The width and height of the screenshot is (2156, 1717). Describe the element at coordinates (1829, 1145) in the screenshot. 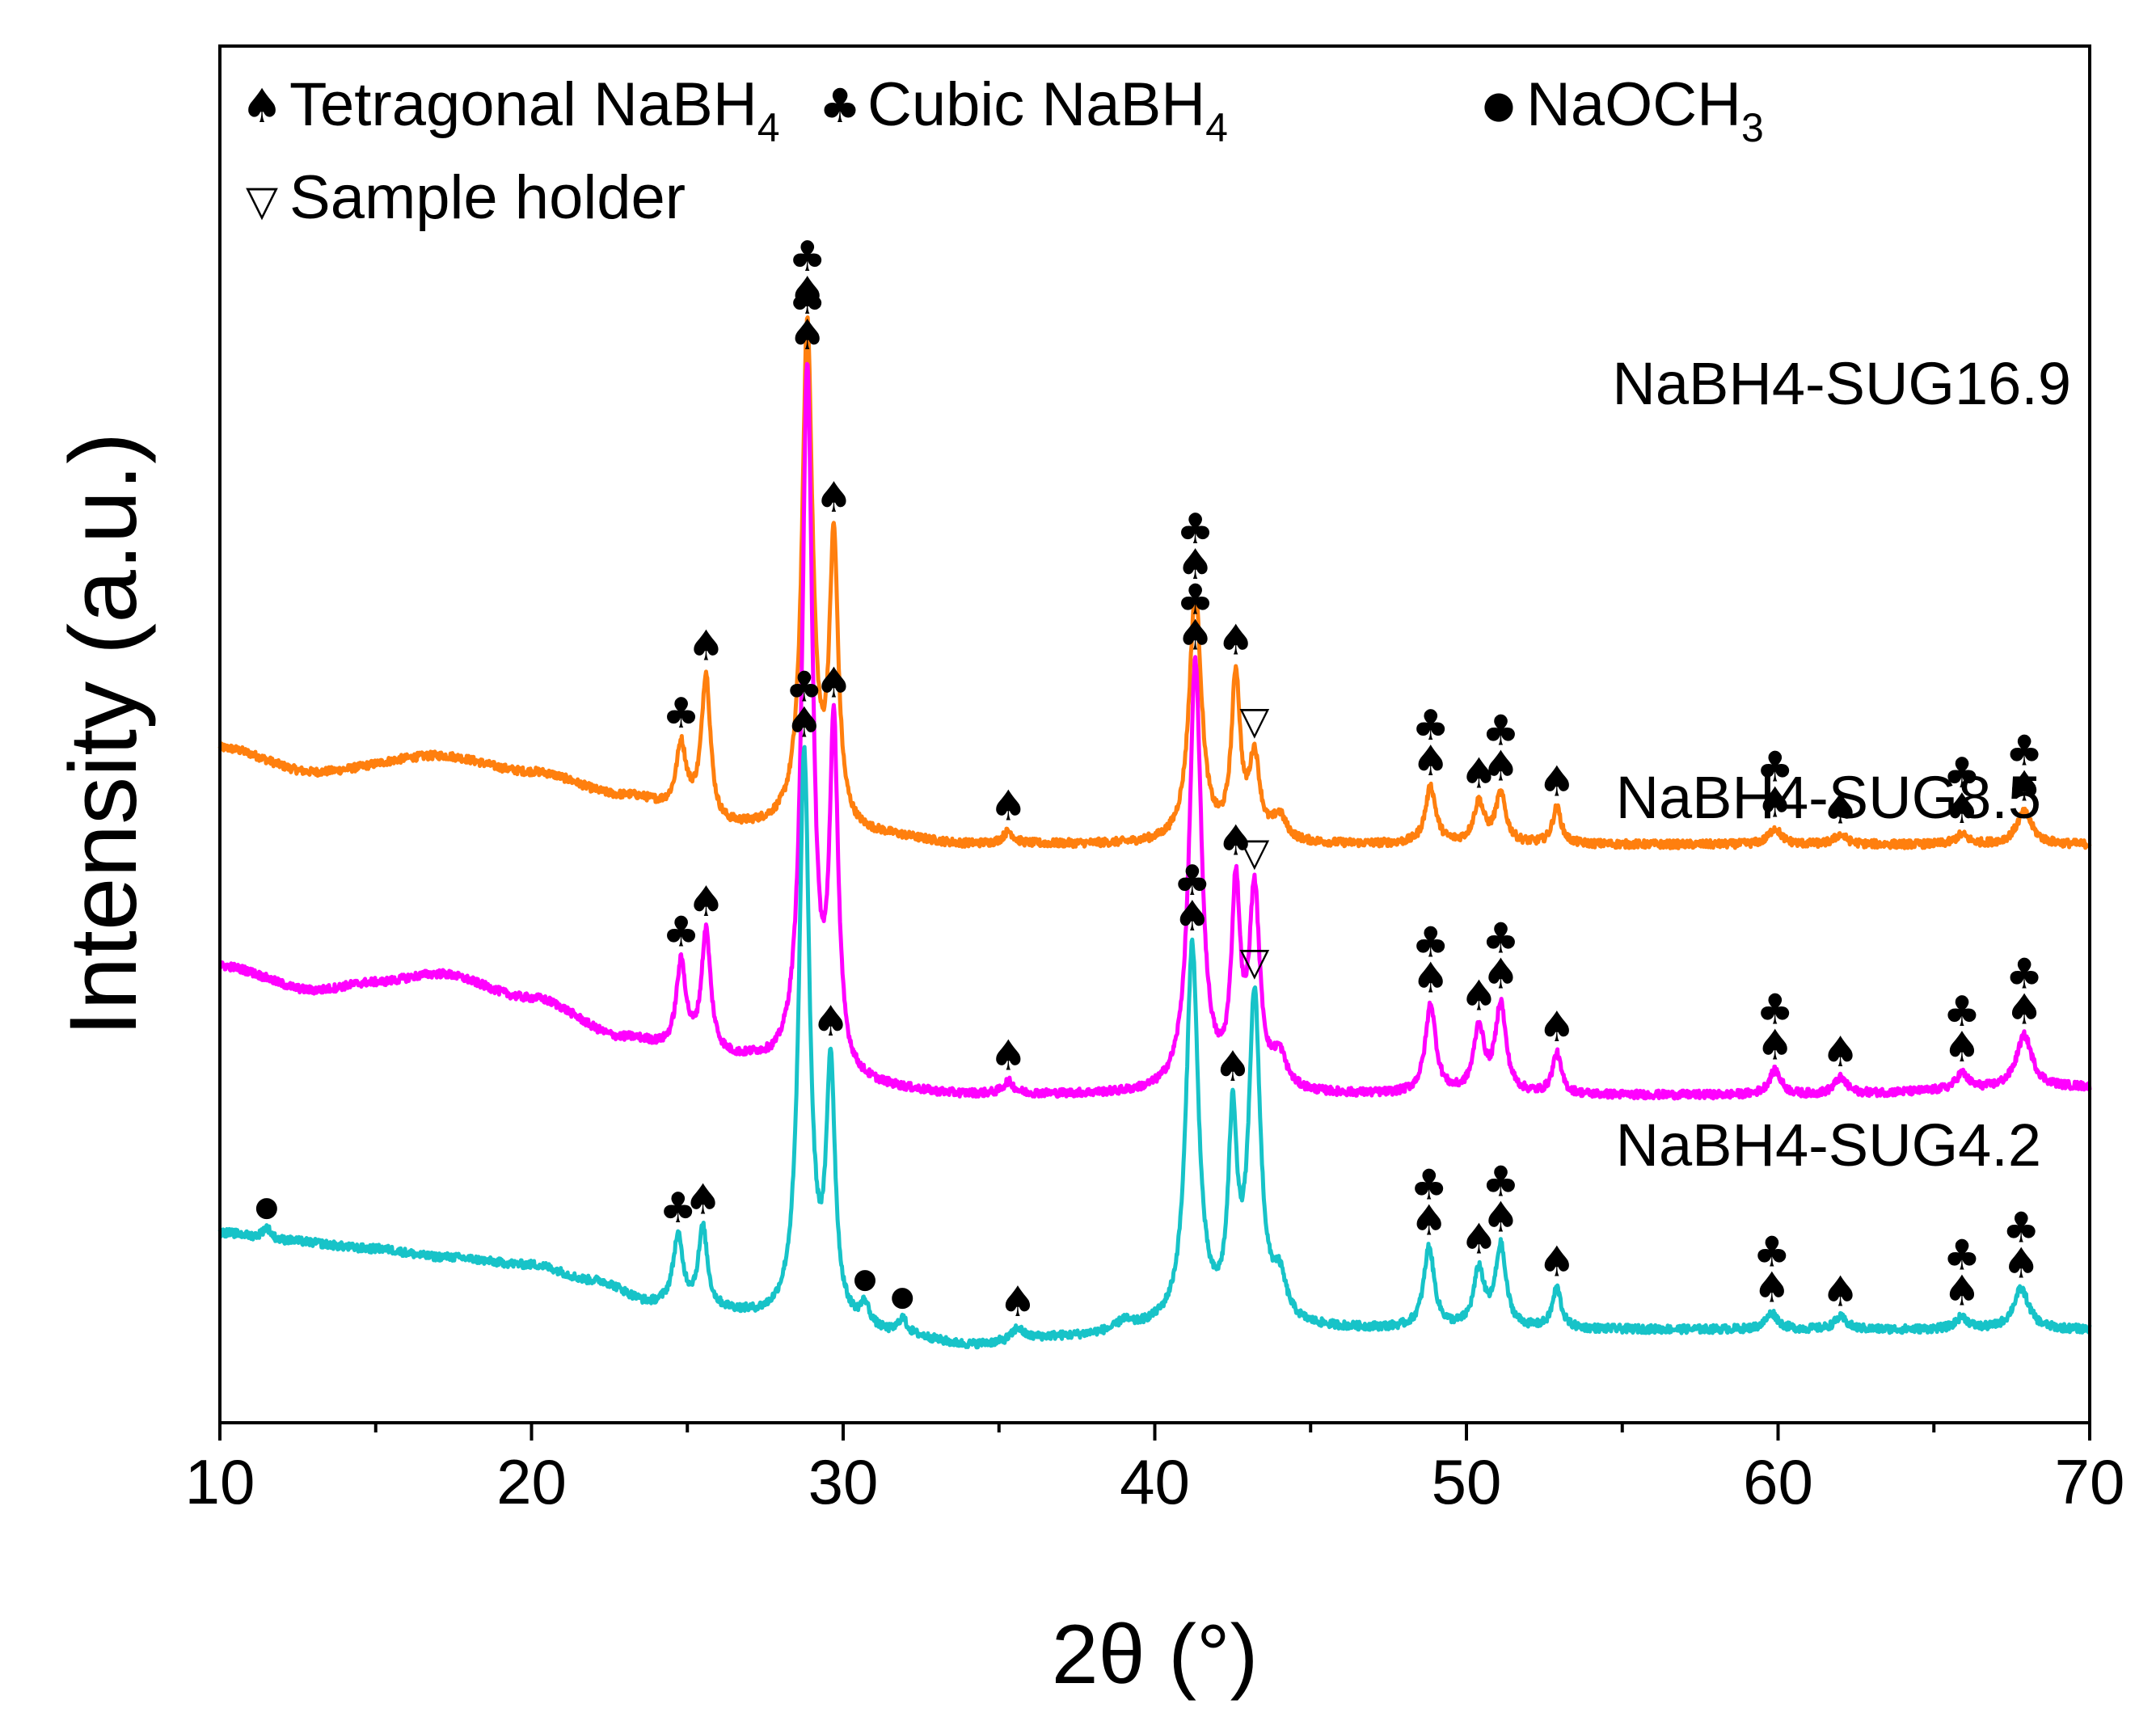

I see `series-label: NaBH4-SUG4.2` at that location.